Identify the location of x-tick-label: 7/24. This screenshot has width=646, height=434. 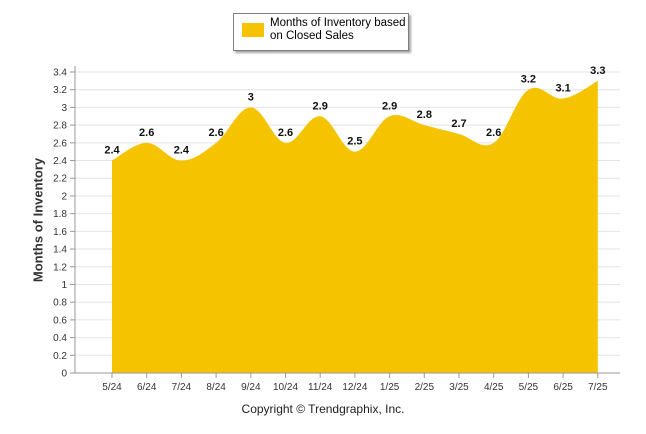
(182, 387).